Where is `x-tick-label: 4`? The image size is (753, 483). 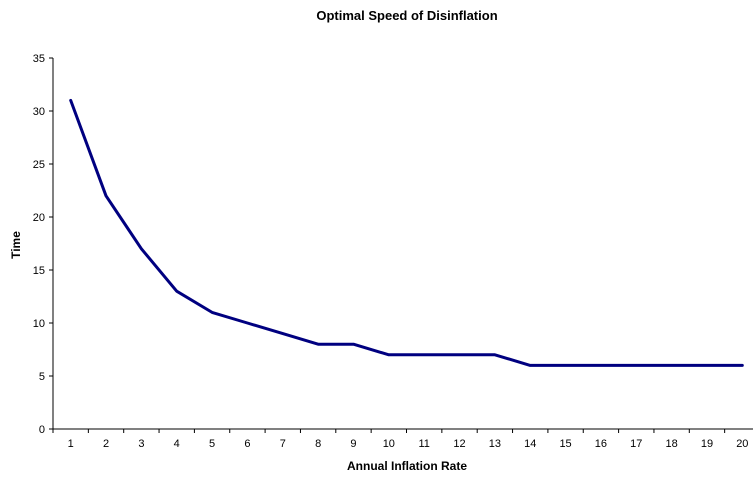 x-tick-label: 4 is located at coordinates (177, 444).